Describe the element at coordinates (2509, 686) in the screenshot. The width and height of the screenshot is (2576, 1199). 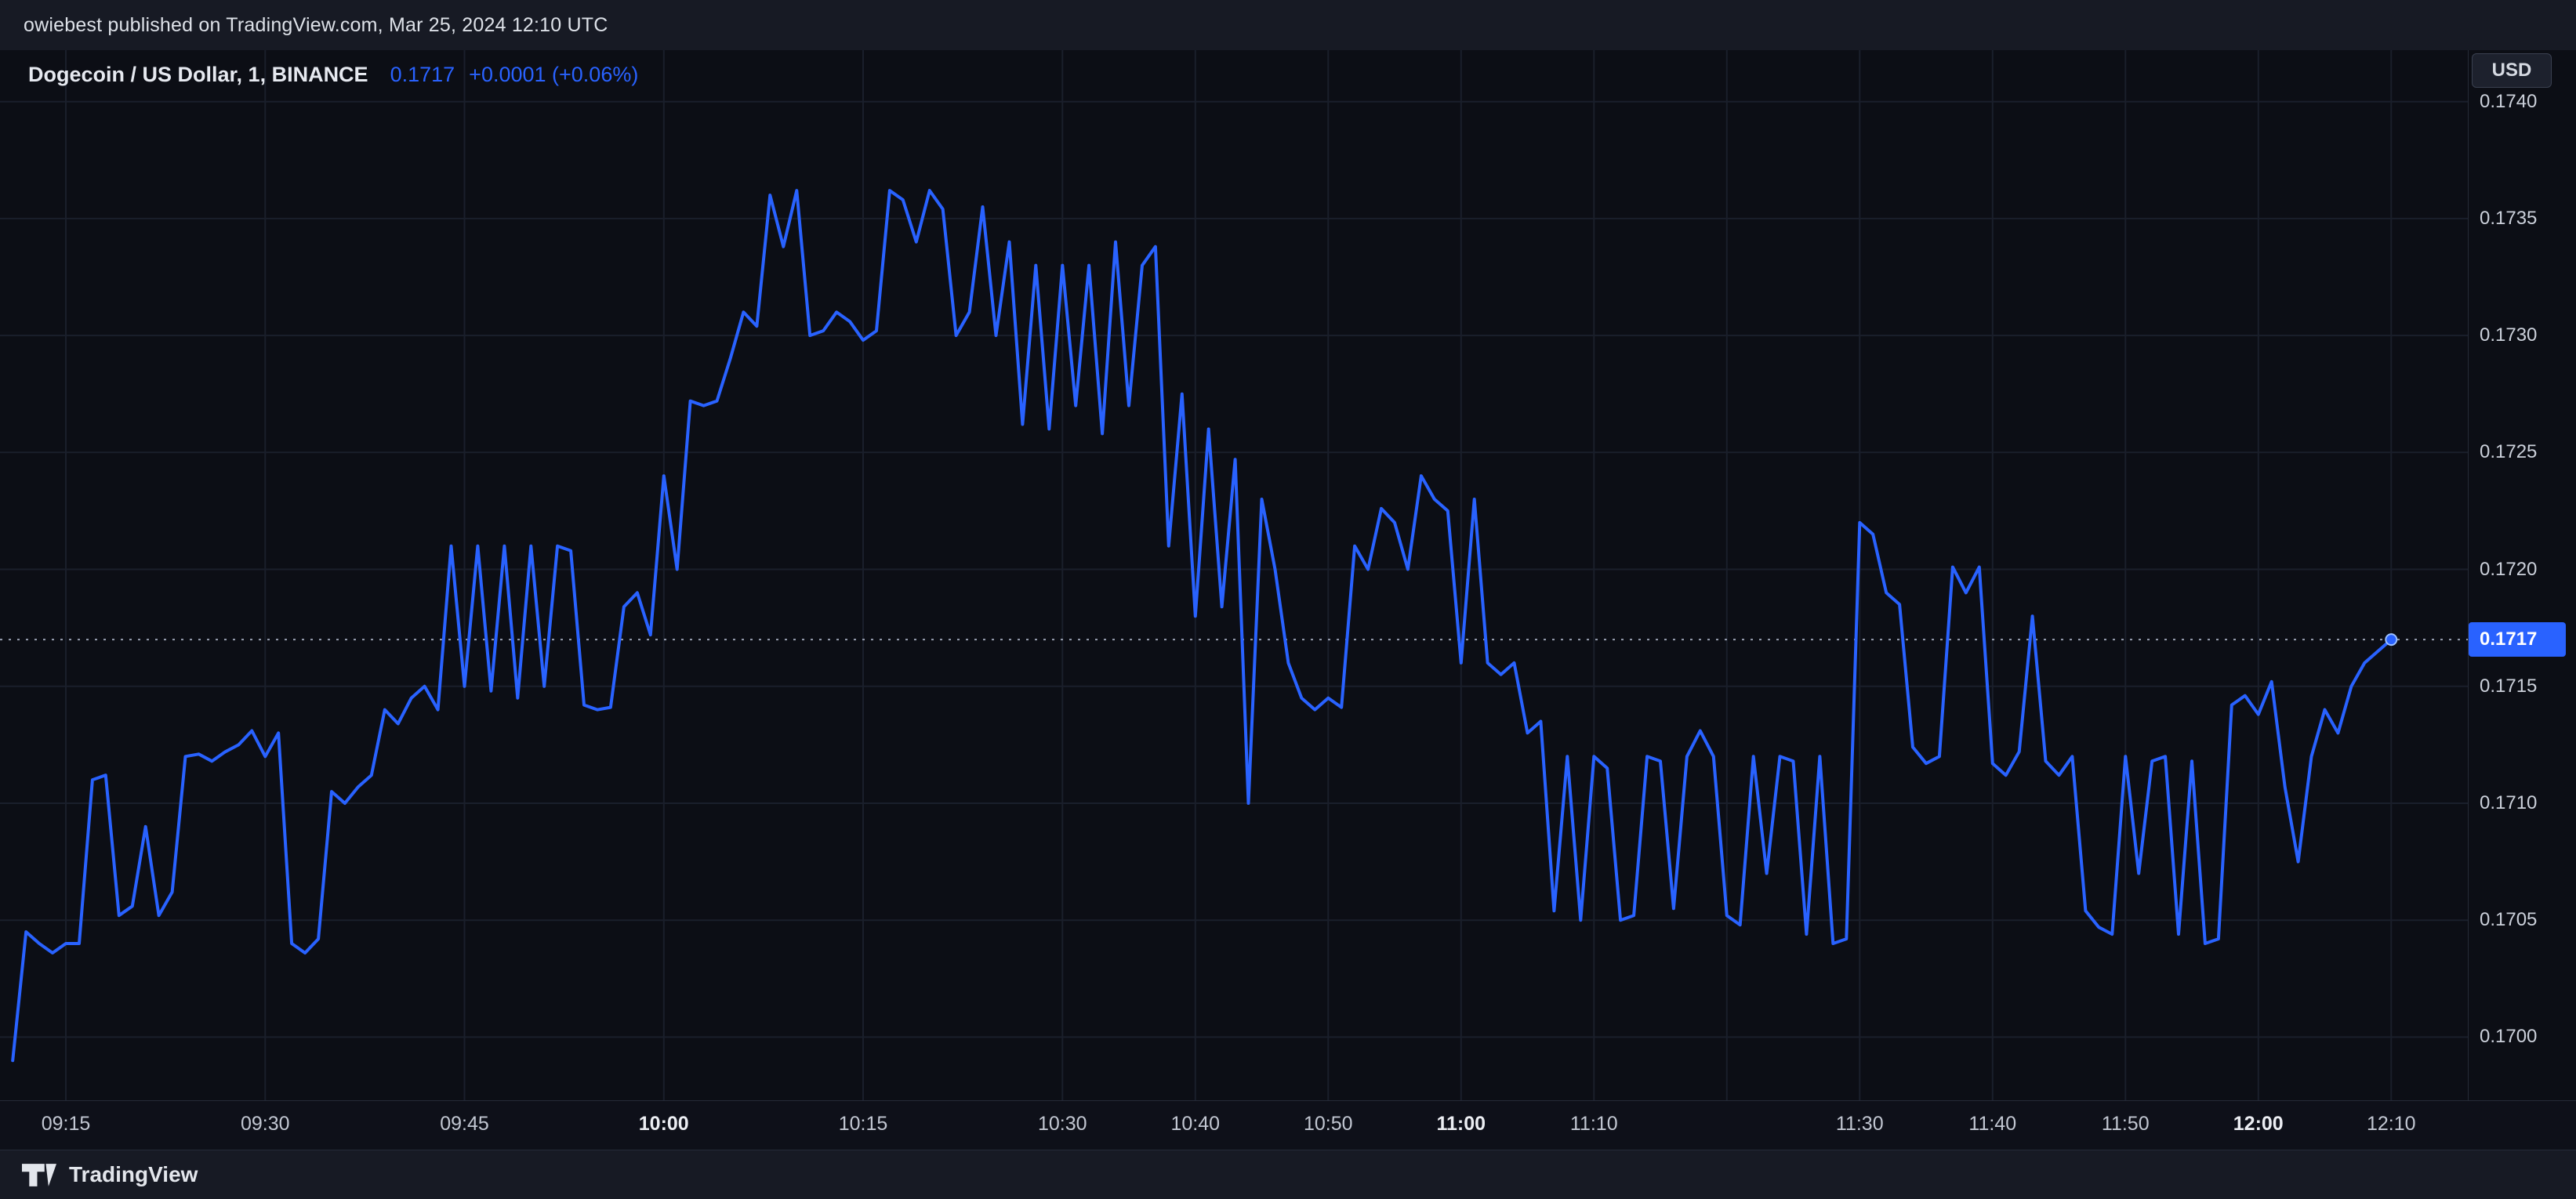
I see `price-tick: 0.1715` at that location.